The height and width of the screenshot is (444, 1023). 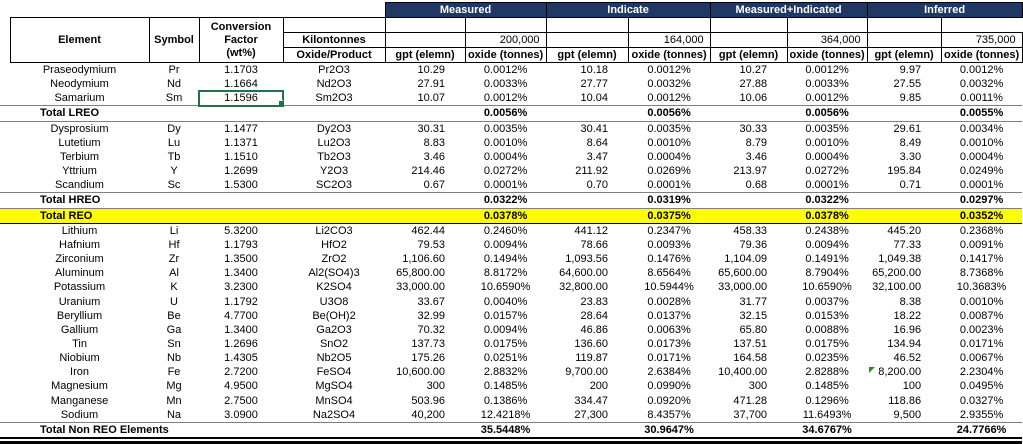 What do you see at coordinates (505, 287) in the screenshot?
I see `oxide-value-cell: 10.6590%` at bounding box center [505, 287].